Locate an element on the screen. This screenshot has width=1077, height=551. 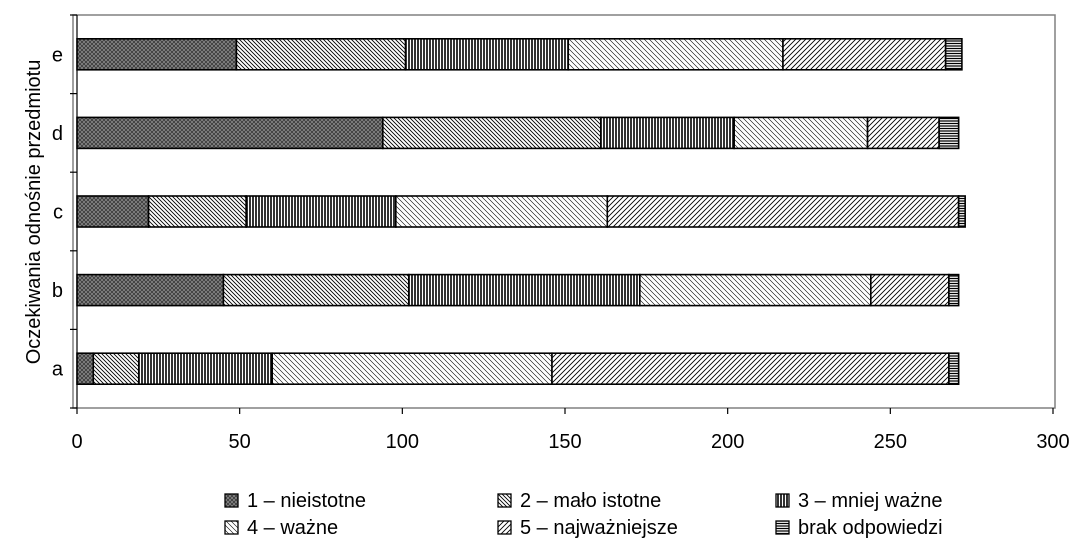
legend-item: 5 – najważniejsze is located at coordinates (587, 528).